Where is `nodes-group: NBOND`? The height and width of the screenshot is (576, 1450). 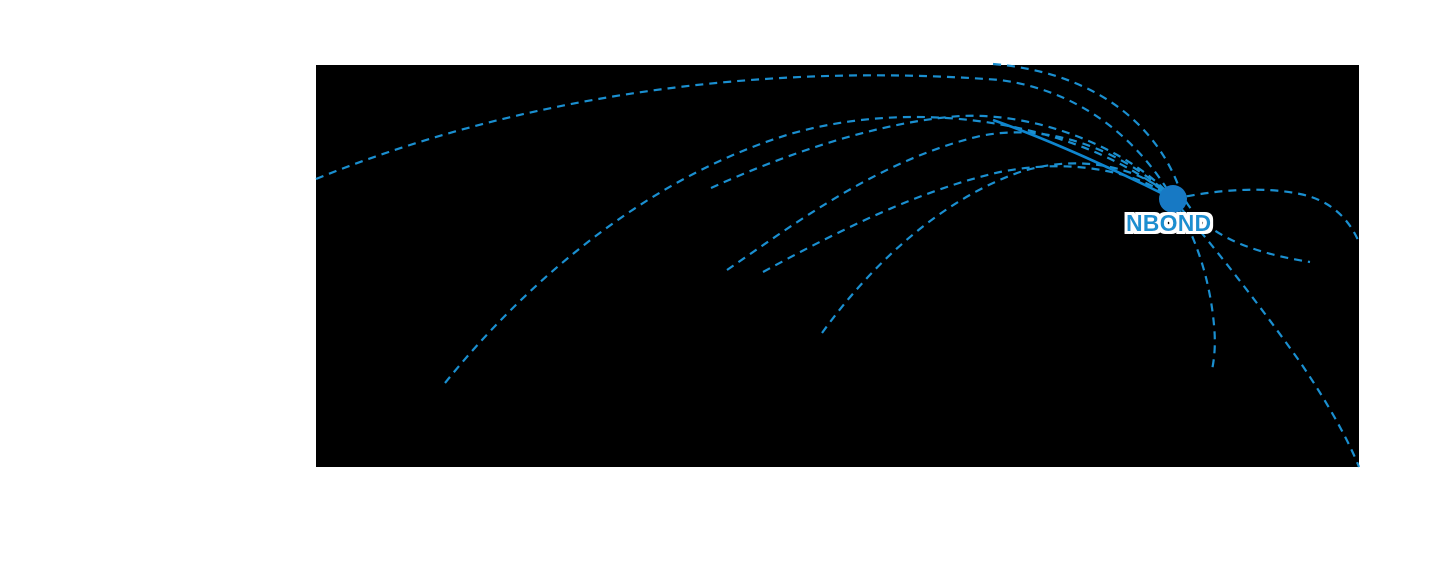
nodes-group: NBOND is located at coordinates (1168, 210).